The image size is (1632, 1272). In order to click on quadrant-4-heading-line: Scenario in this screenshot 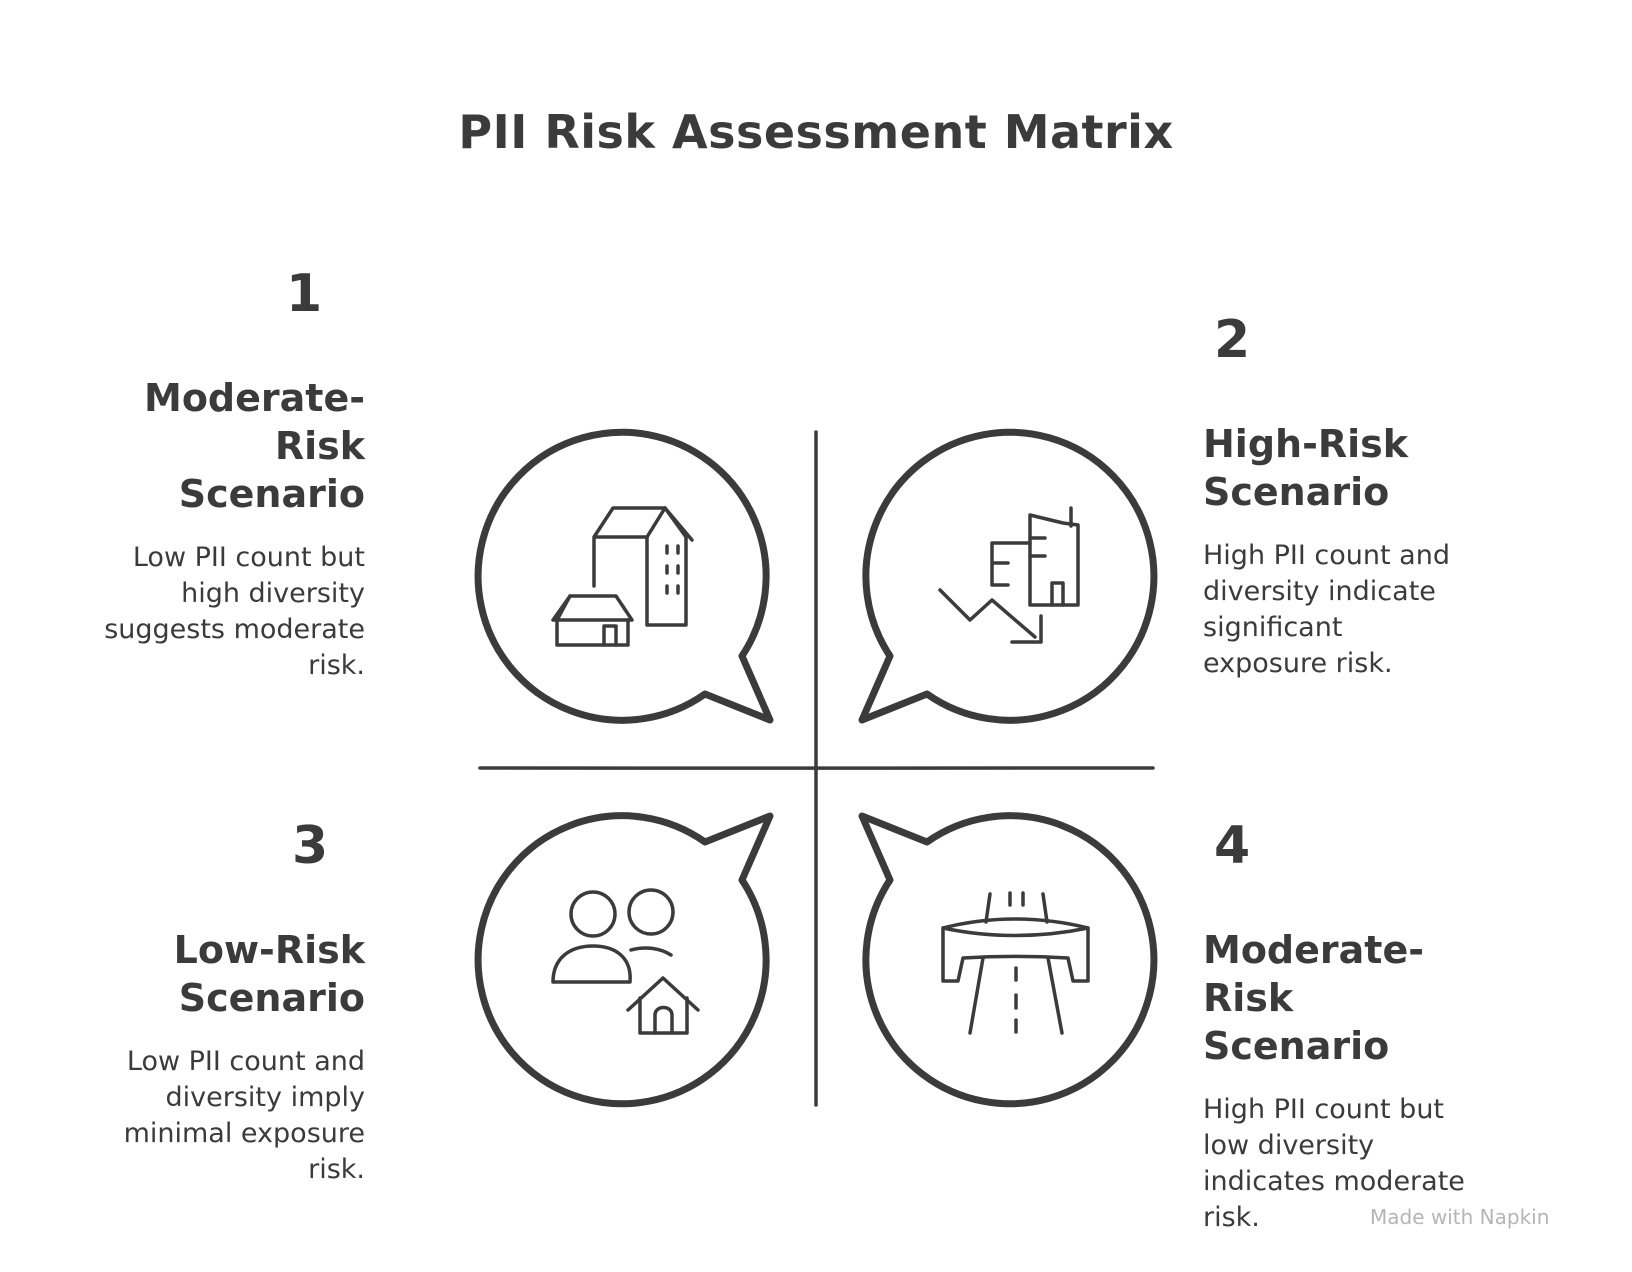, I will do `click(1296, 1046)`.